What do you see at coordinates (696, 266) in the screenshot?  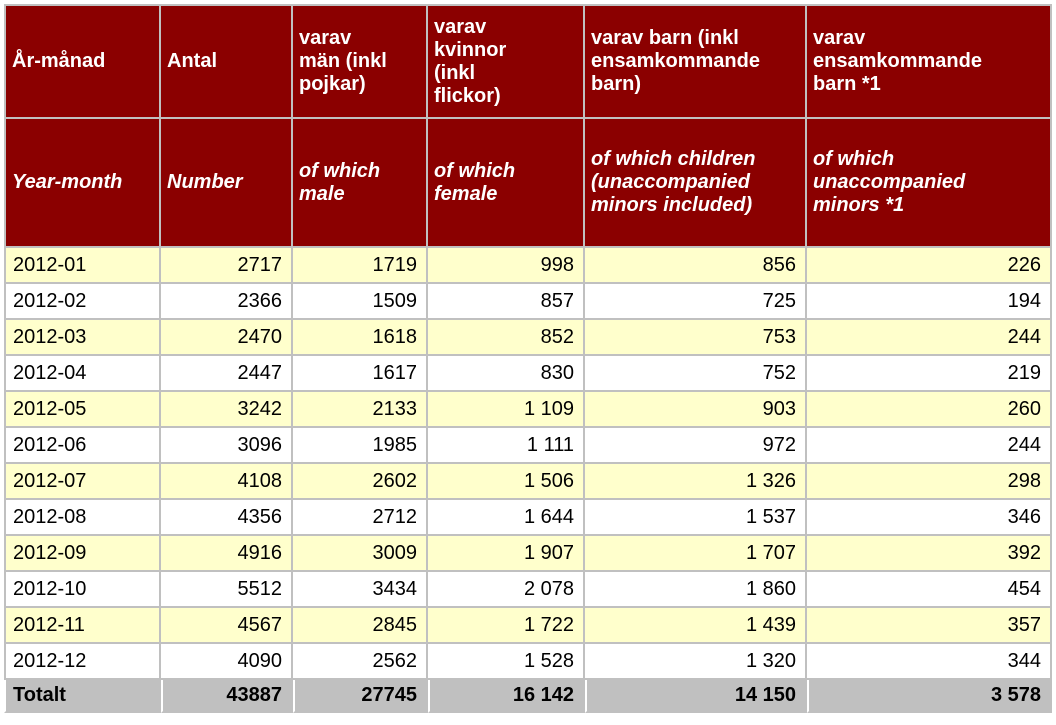 I see `cell-children: 856` at bounding box center [696, 266].